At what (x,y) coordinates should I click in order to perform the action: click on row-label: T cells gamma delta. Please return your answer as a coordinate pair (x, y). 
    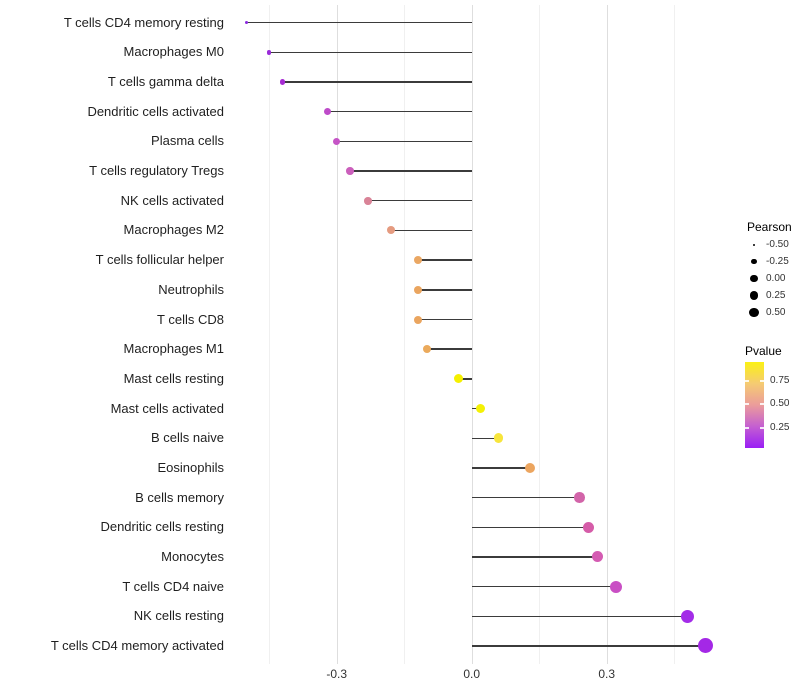
    Looking at the image, I should click on (165, 82).